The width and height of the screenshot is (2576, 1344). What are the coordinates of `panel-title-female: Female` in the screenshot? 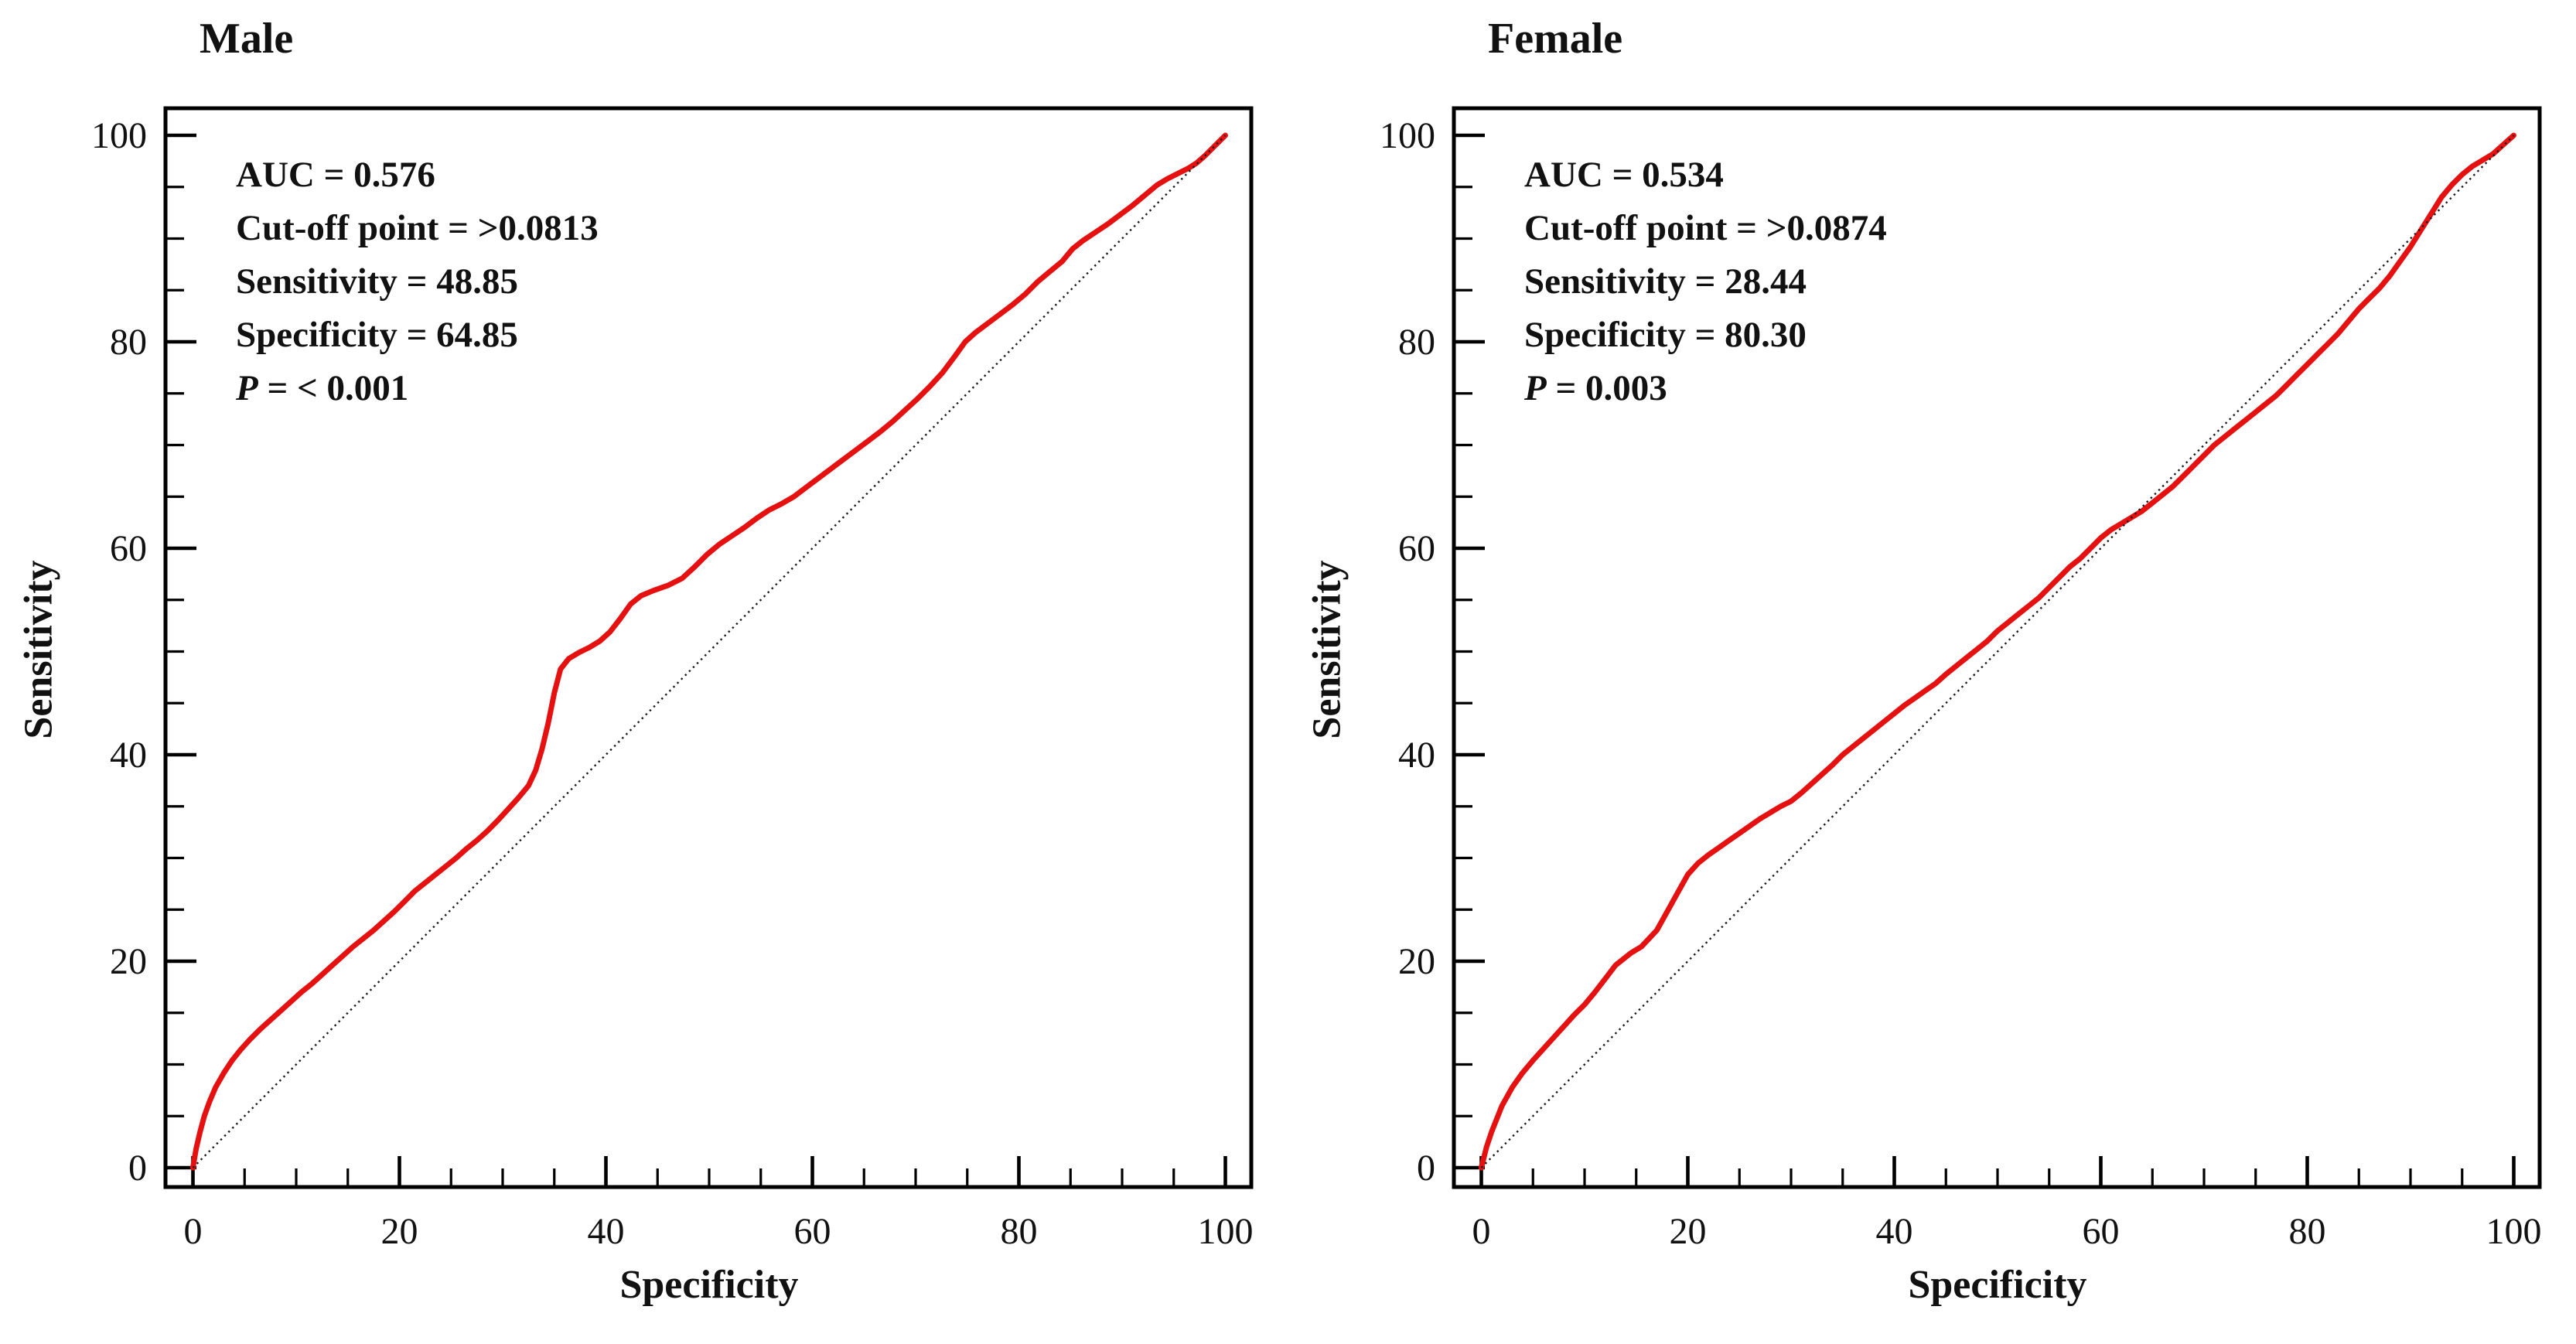 It's located at (1555, 39).